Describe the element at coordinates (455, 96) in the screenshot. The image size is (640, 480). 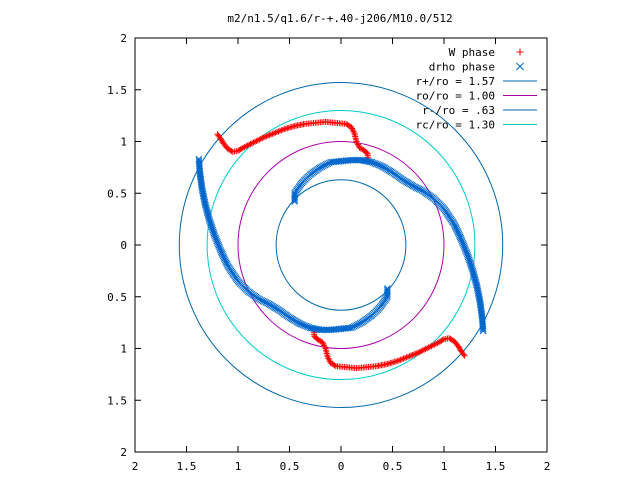
I see `legend-label: ro/ro = 1.00` at that location.